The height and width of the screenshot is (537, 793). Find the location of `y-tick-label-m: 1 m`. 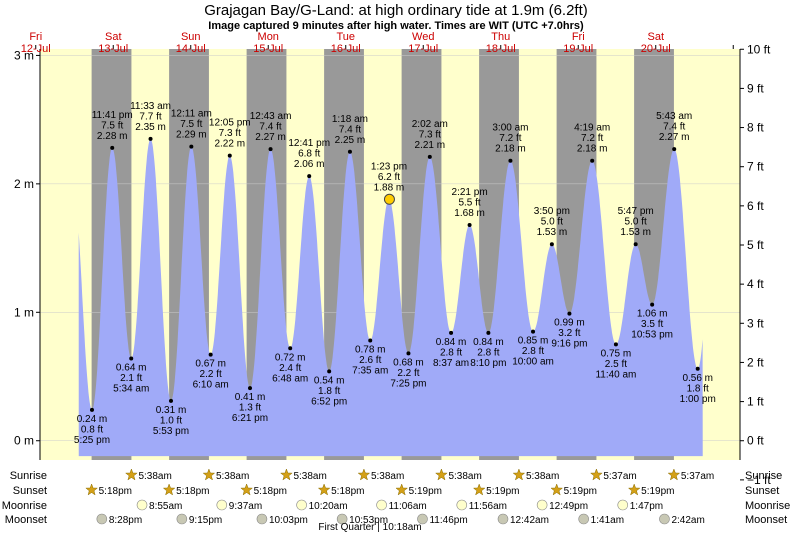

y-tick-label-m: 1 m is located at coordinates (24, 312).